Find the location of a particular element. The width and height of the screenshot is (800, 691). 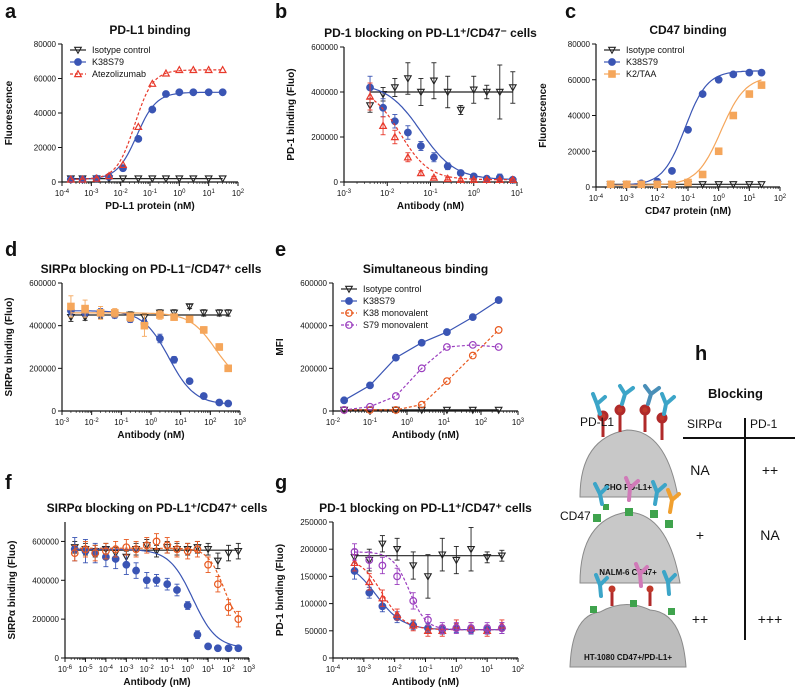

y-tick-label: 50000 is located at coordinates (316, 631).